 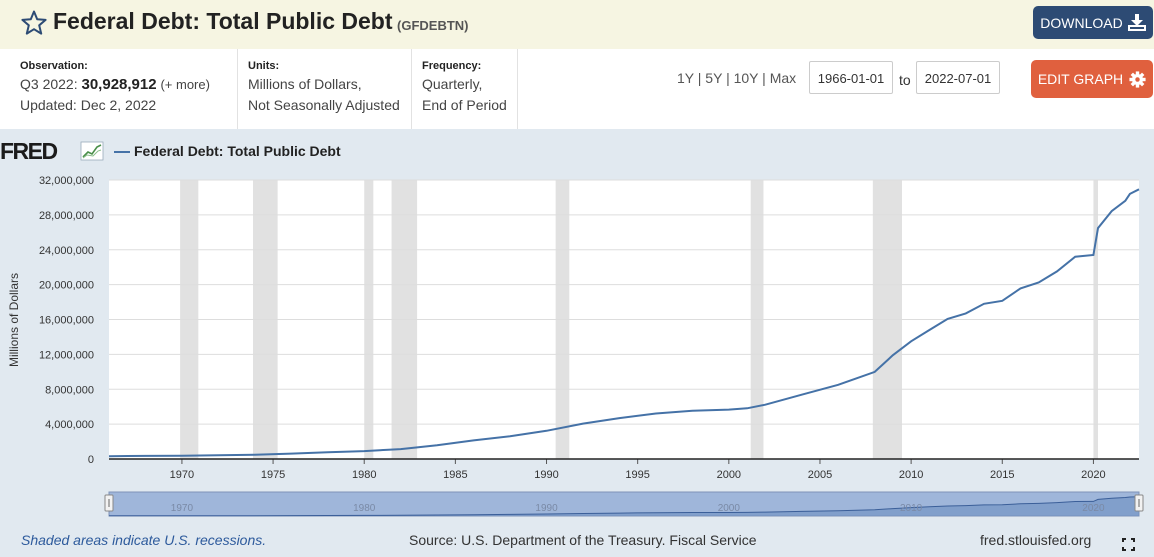 What do you see at coordinates (546, 508) in the screenshot?
I see `navigator-tick-label: 1990` at bounding box center [546, 508].